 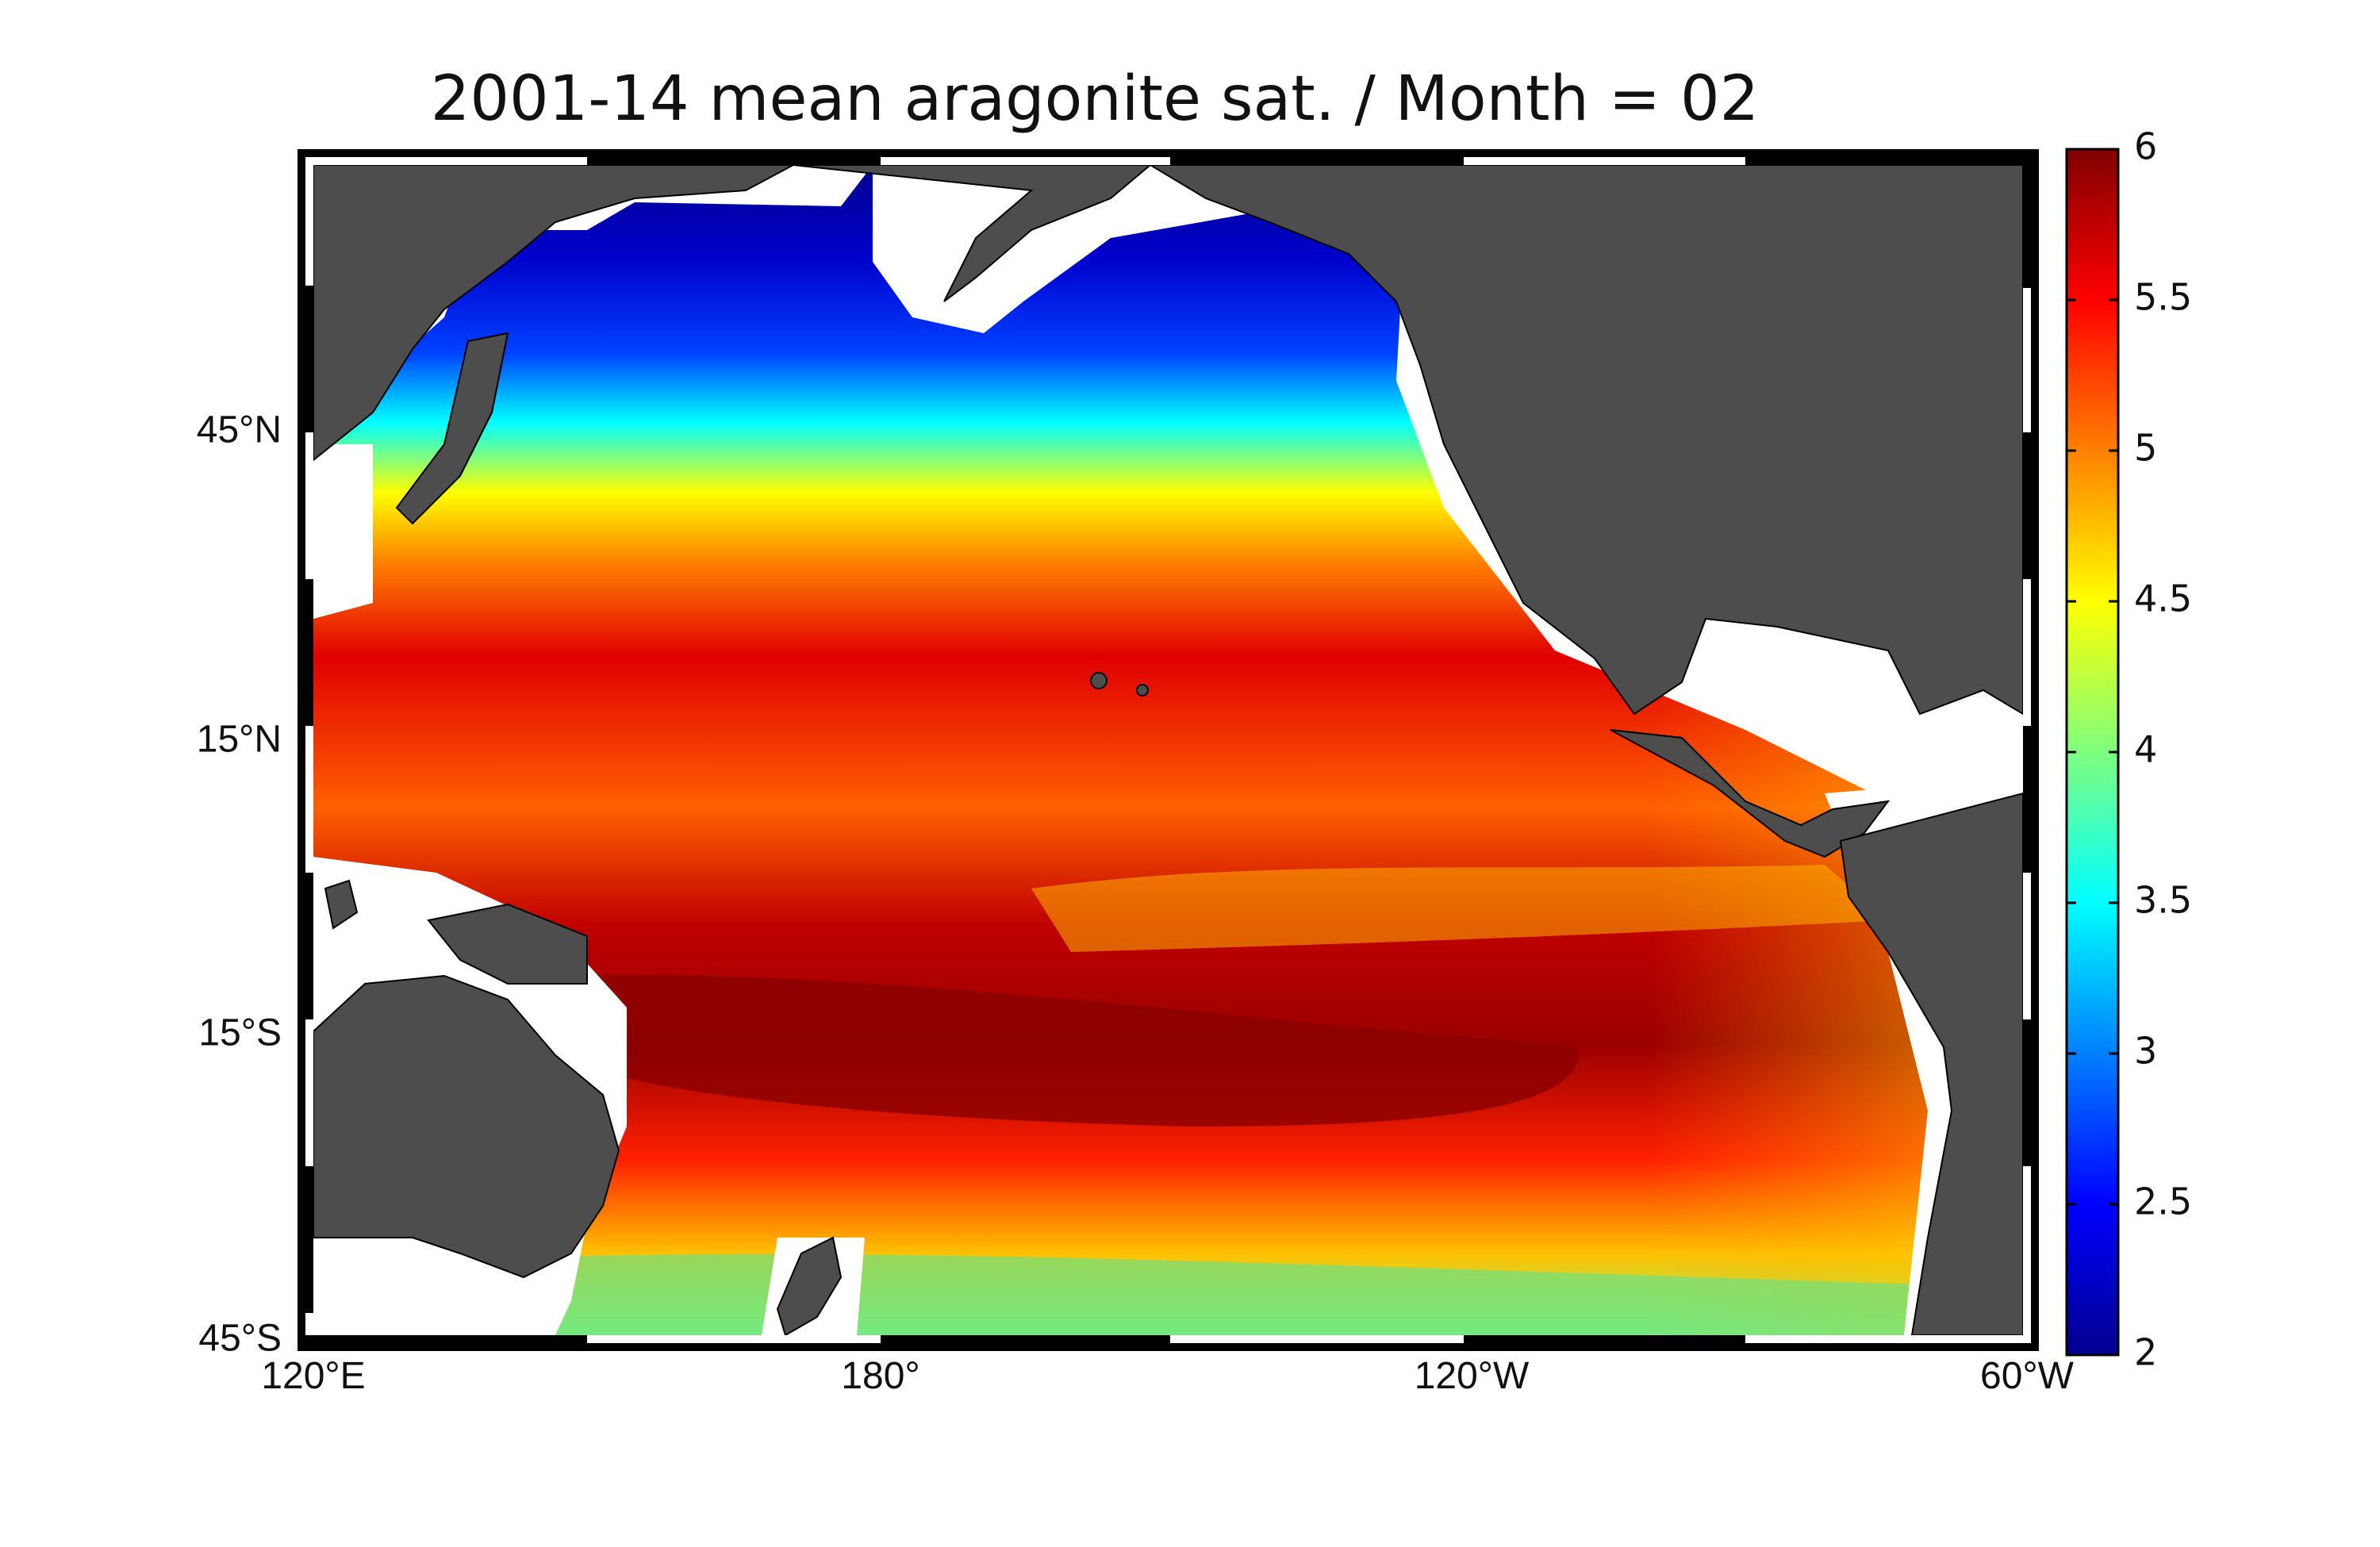 I want to click on x-tick-label: 120°E, so click(x=313, y=1376).